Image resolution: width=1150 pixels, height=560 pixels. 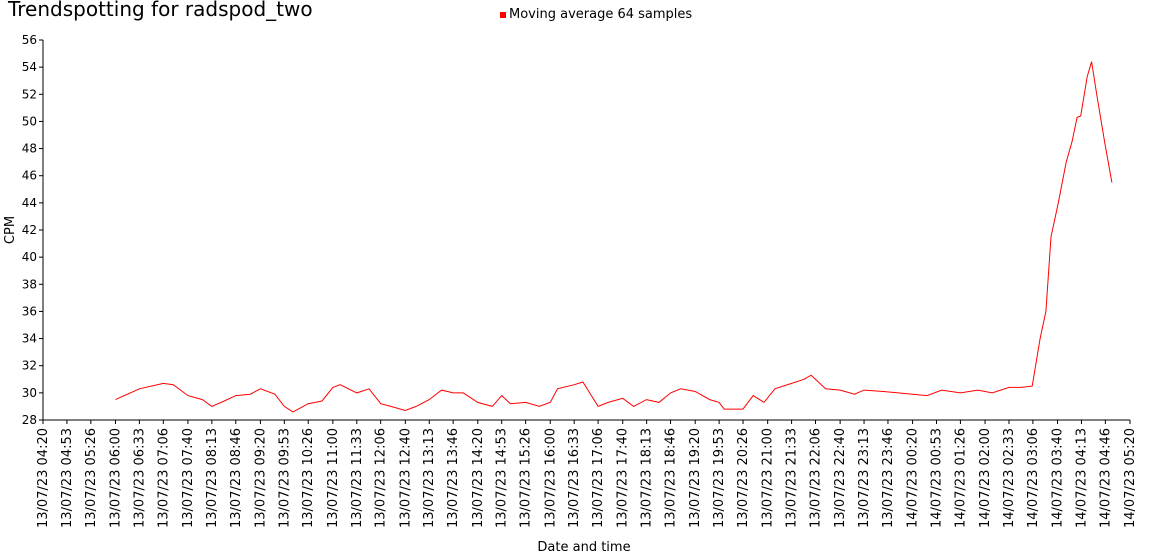 What do you see at coordinates (960, 478) in the screenshot?
I see `x-tick-label: 14/07/23 01:26` at bounding box center [960, 478].